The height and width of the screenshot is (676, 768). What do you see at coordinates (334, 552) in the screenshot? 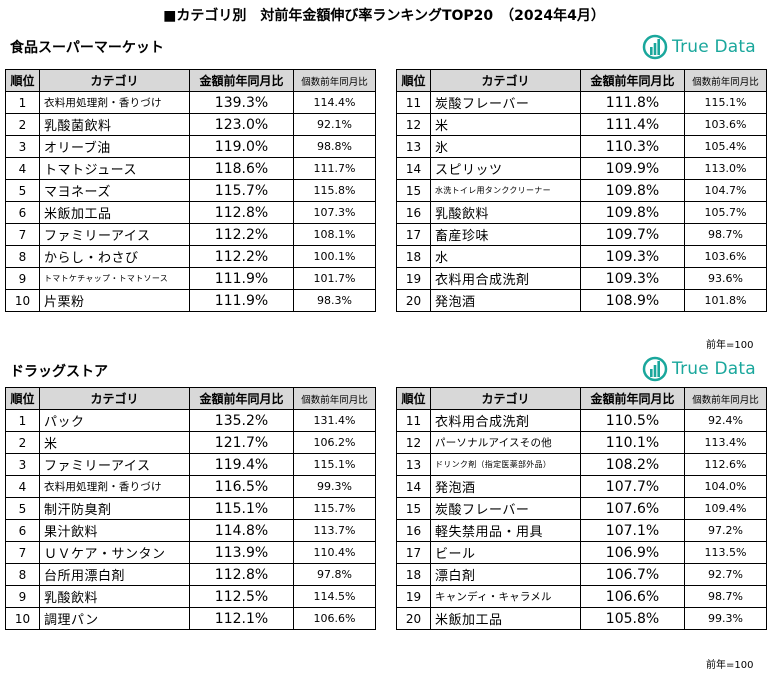
I see `count-ratio-cell: 110.4%` at bounding box center [334, 552].